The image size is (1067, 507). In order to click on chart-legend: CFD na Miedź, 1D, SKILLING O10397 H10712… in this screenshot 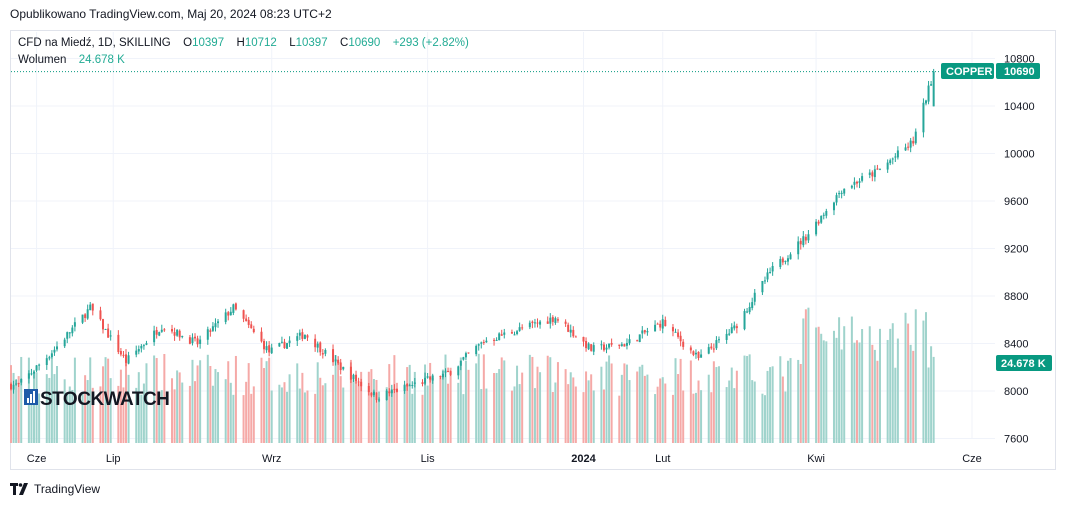, I will do `click(243, 52)`.